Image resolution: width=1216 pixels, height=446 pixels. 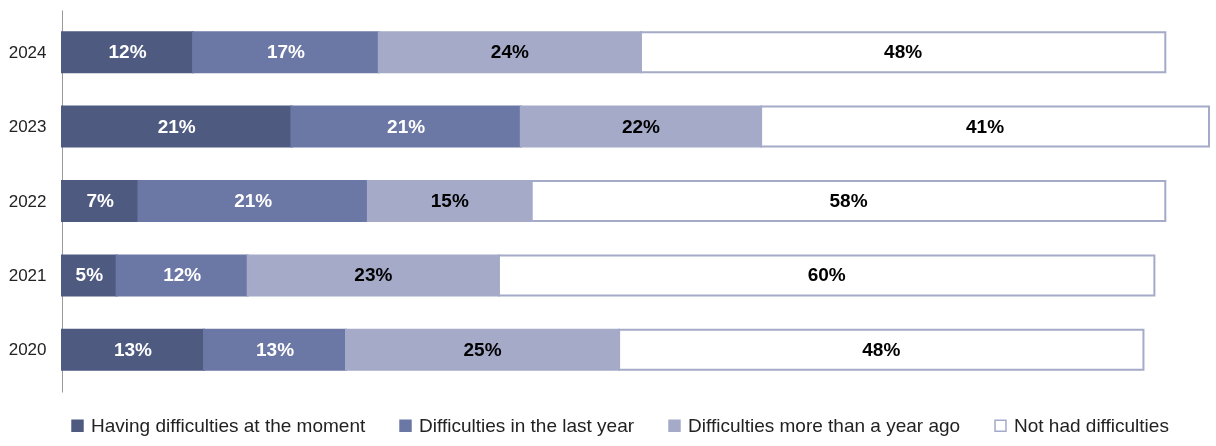 I want to click on data-label: 7%, so click(x=100, y=200).